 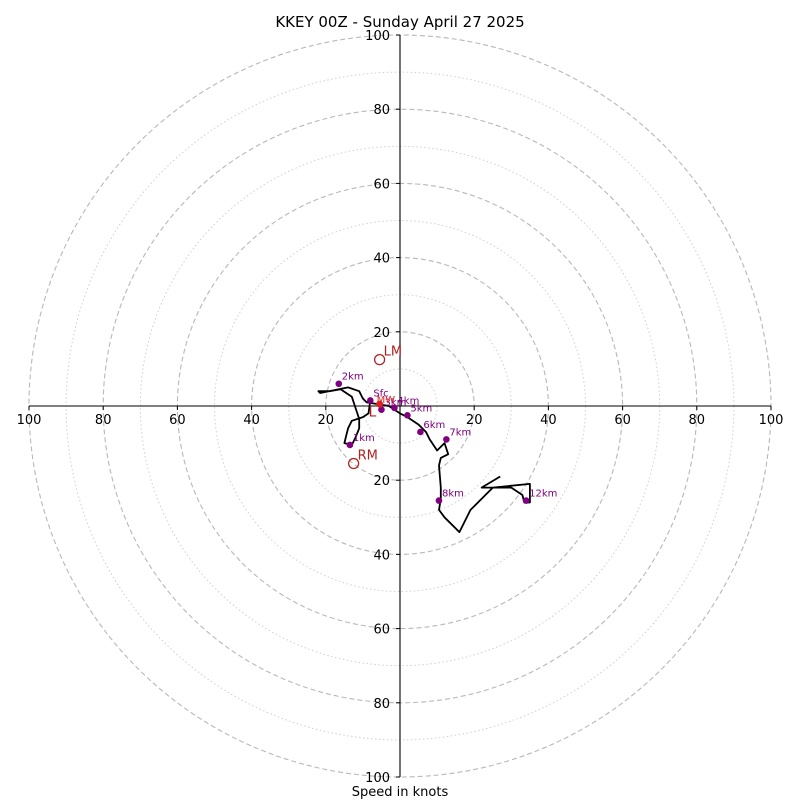 What do you see at coordinates (364, 438) in the screenshot?
I see `height-marker-label: 1km` at bounding box center [364, 438].